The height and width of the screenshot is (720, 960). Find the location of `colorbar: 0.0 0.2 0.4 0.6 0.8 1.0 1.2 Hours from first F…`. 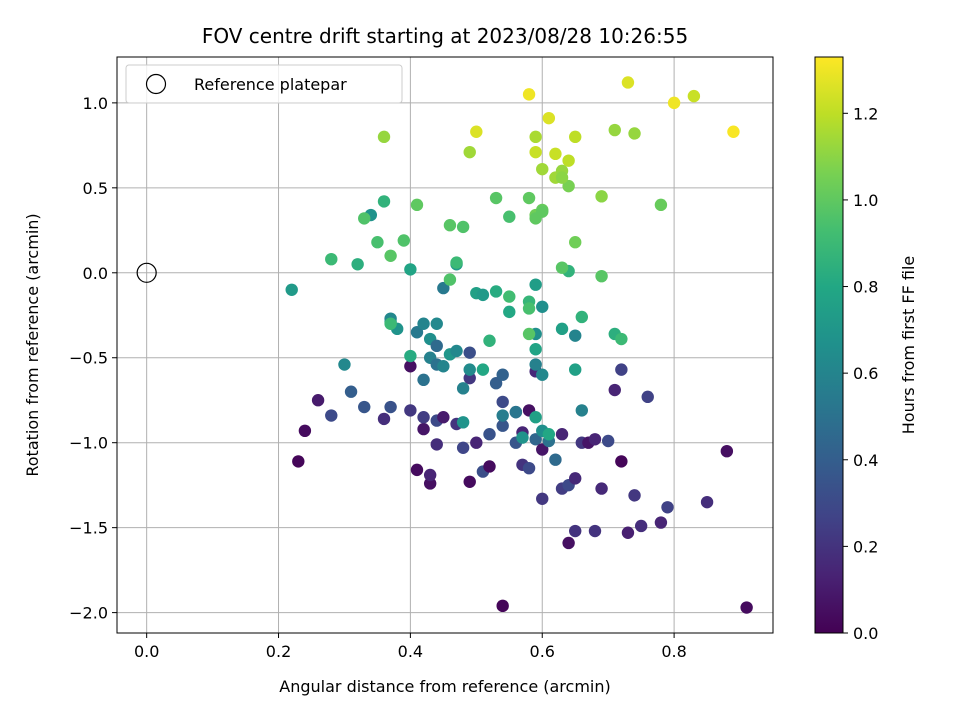

colorbar: 0.0 0.2 0.4 0.6 0.8 1.0 1.2 Hours from first F… is located at coordinates (866, 349).